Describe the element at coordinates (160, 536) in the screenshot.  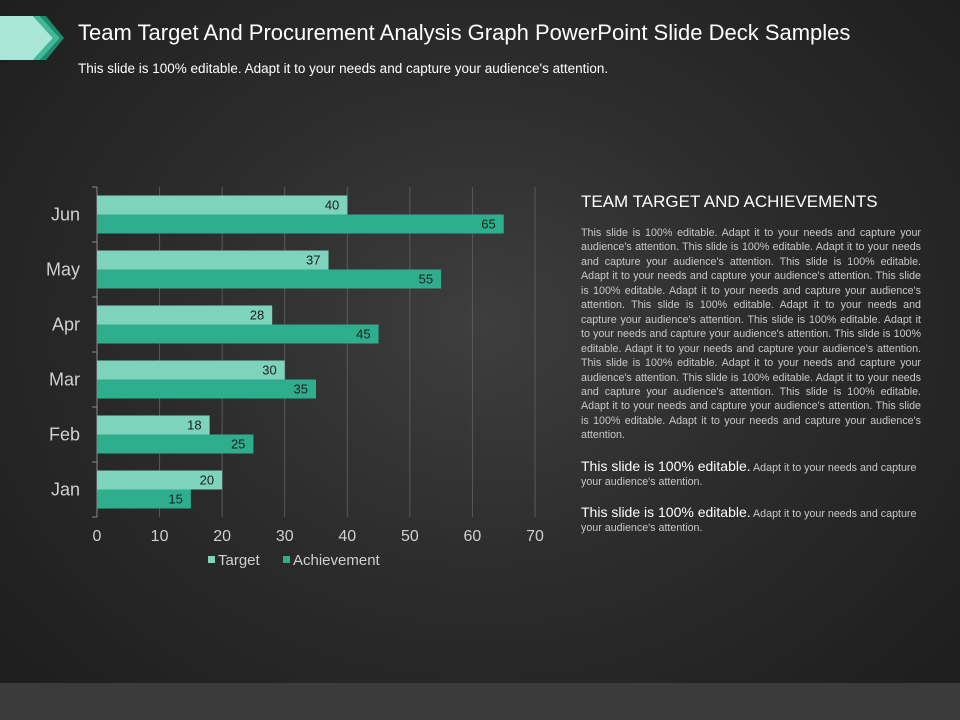
I see `x-tick-label-10: 10` at that location.